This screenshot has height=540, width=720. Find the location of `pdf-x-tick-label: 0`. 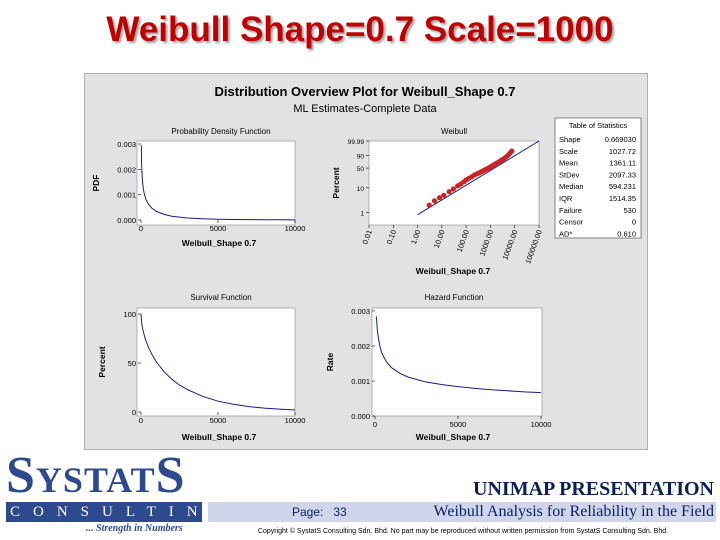

pdf-x-tick-label: 0 is located at coordinates (141, 228).